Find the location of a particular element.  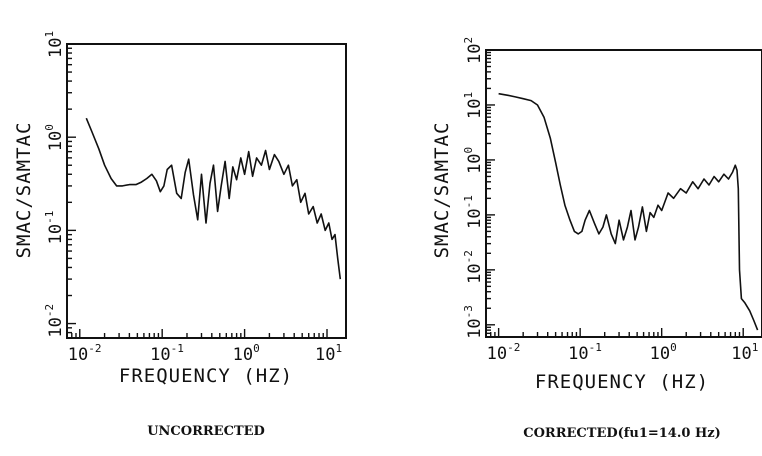

chart-caption: CORRECTED(fu1=14.0 Hz) is located at coordinates (622, 433).